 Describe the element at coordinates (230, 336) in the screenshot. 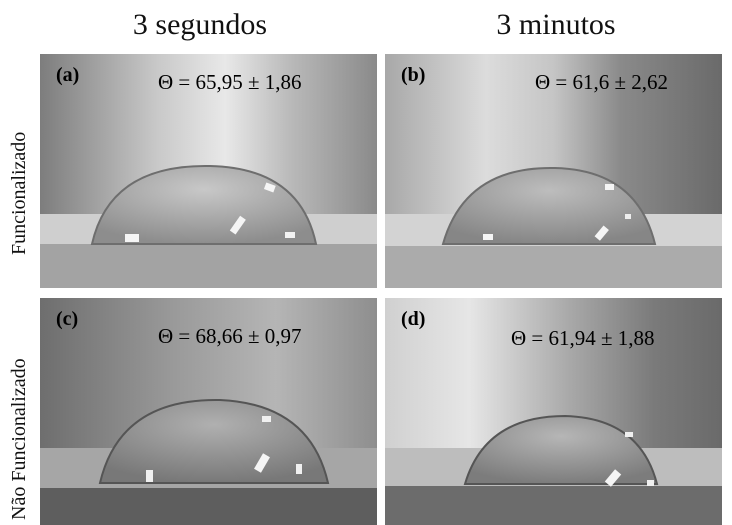

I see `contact-angle-c: Θ = 68,66 ± 0,97` at that location.